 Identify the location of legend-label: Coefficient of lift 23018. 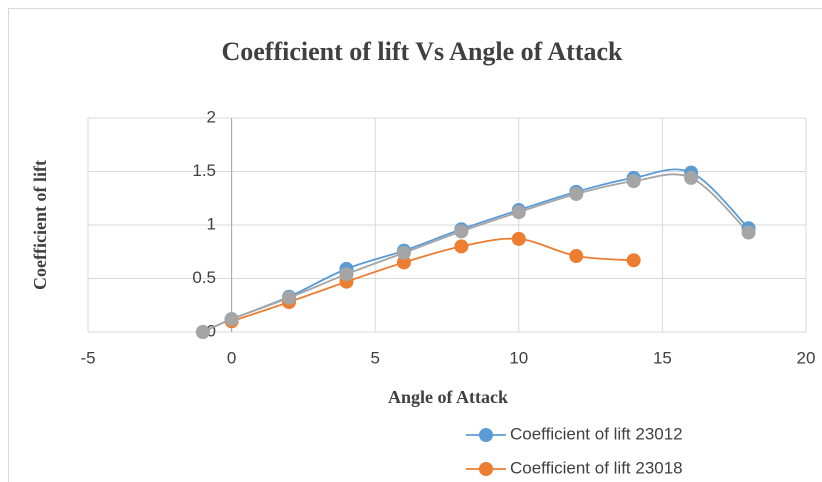
(596, 467).